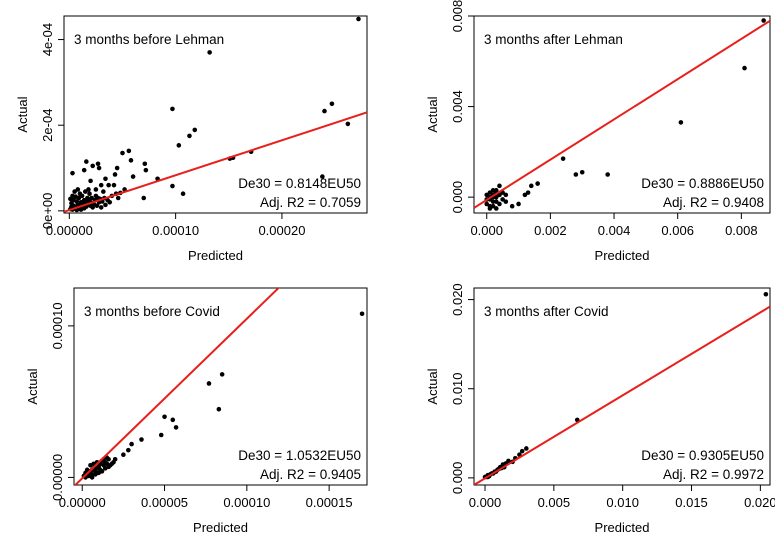 Image resolution: width=775 pixels, height=540 pixels. What do you see at coordinates (47, 211) in the screenshot?
I see `lehman-before-y-tick-label: 0e+00` at bounding box center [47, 211].